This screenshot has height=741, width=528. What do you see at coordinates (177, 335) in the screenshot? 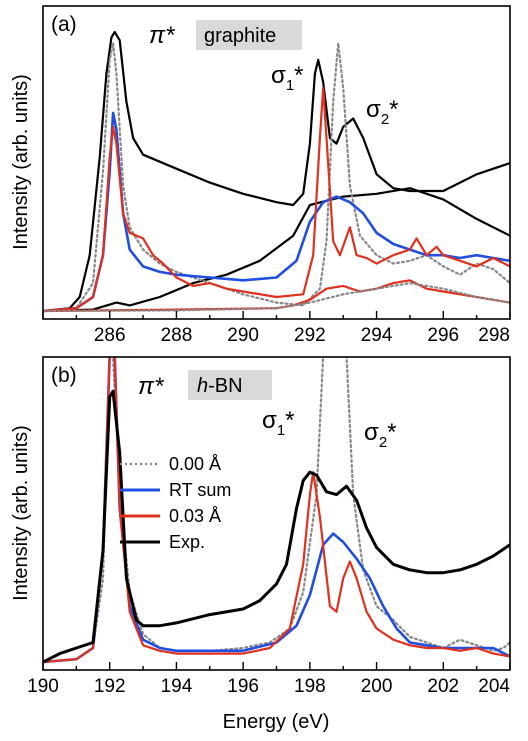
I see `x-tick-label: 288` at bounding box center [177, 335].